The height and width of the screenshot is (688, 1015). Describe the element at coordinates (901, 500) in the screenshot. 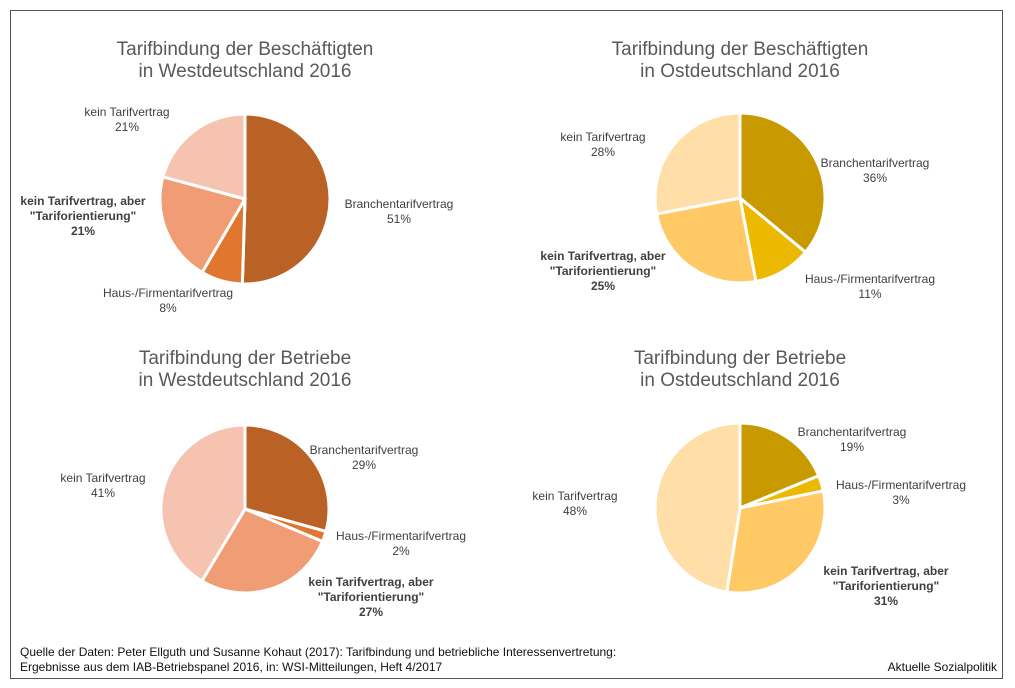

I see `slice-percent: 3%` at that location.